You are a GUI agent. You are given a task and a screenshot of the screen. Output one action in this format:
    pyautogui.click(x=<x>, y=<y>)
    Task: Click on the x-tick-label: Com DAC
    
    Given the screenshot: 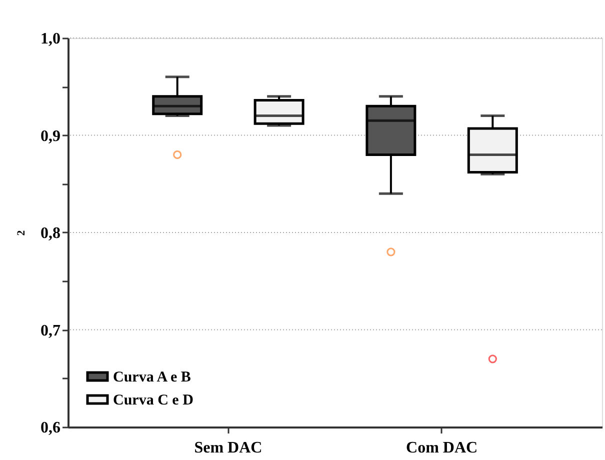 What is the action you would take?
    pyautogui.click(x=442, y=448)
    